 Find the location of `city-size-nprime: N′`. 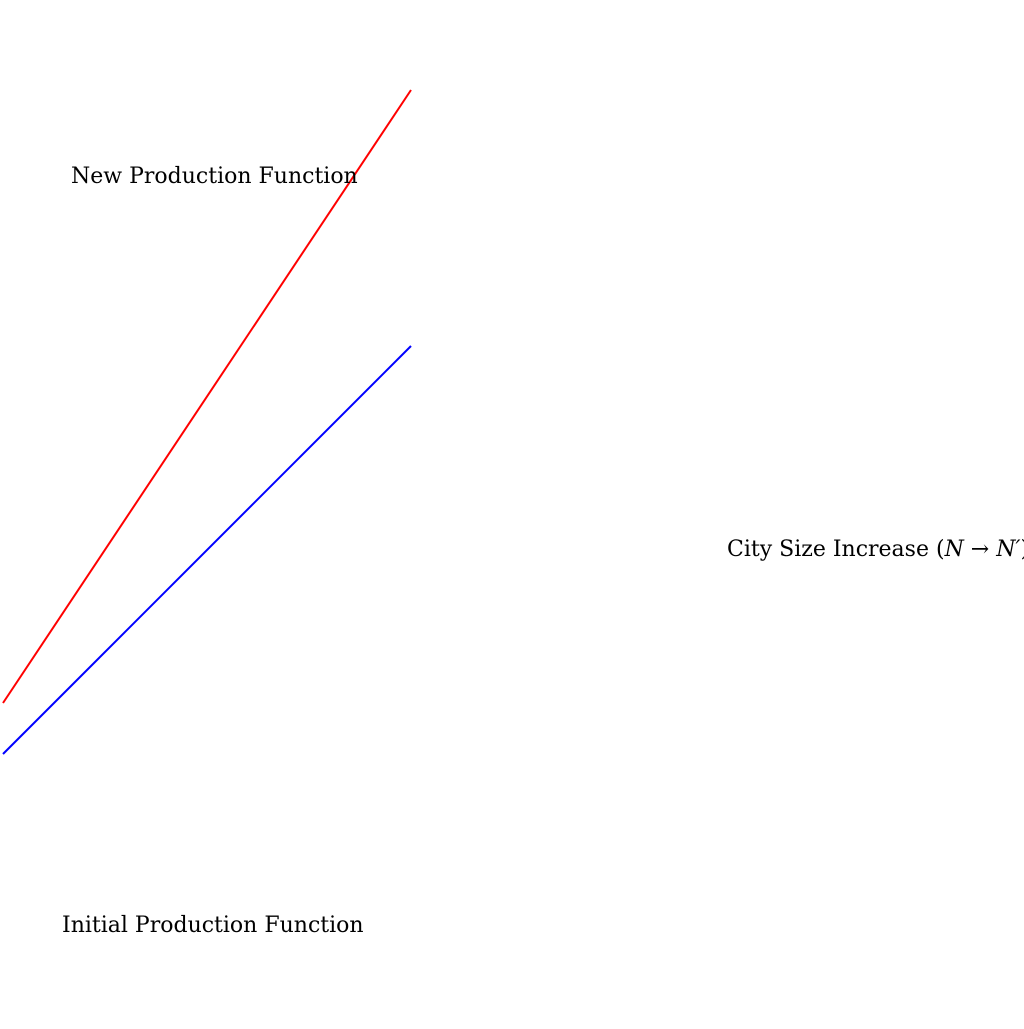

city-size-nprime: N′ is located at coordinates (1008, 549).